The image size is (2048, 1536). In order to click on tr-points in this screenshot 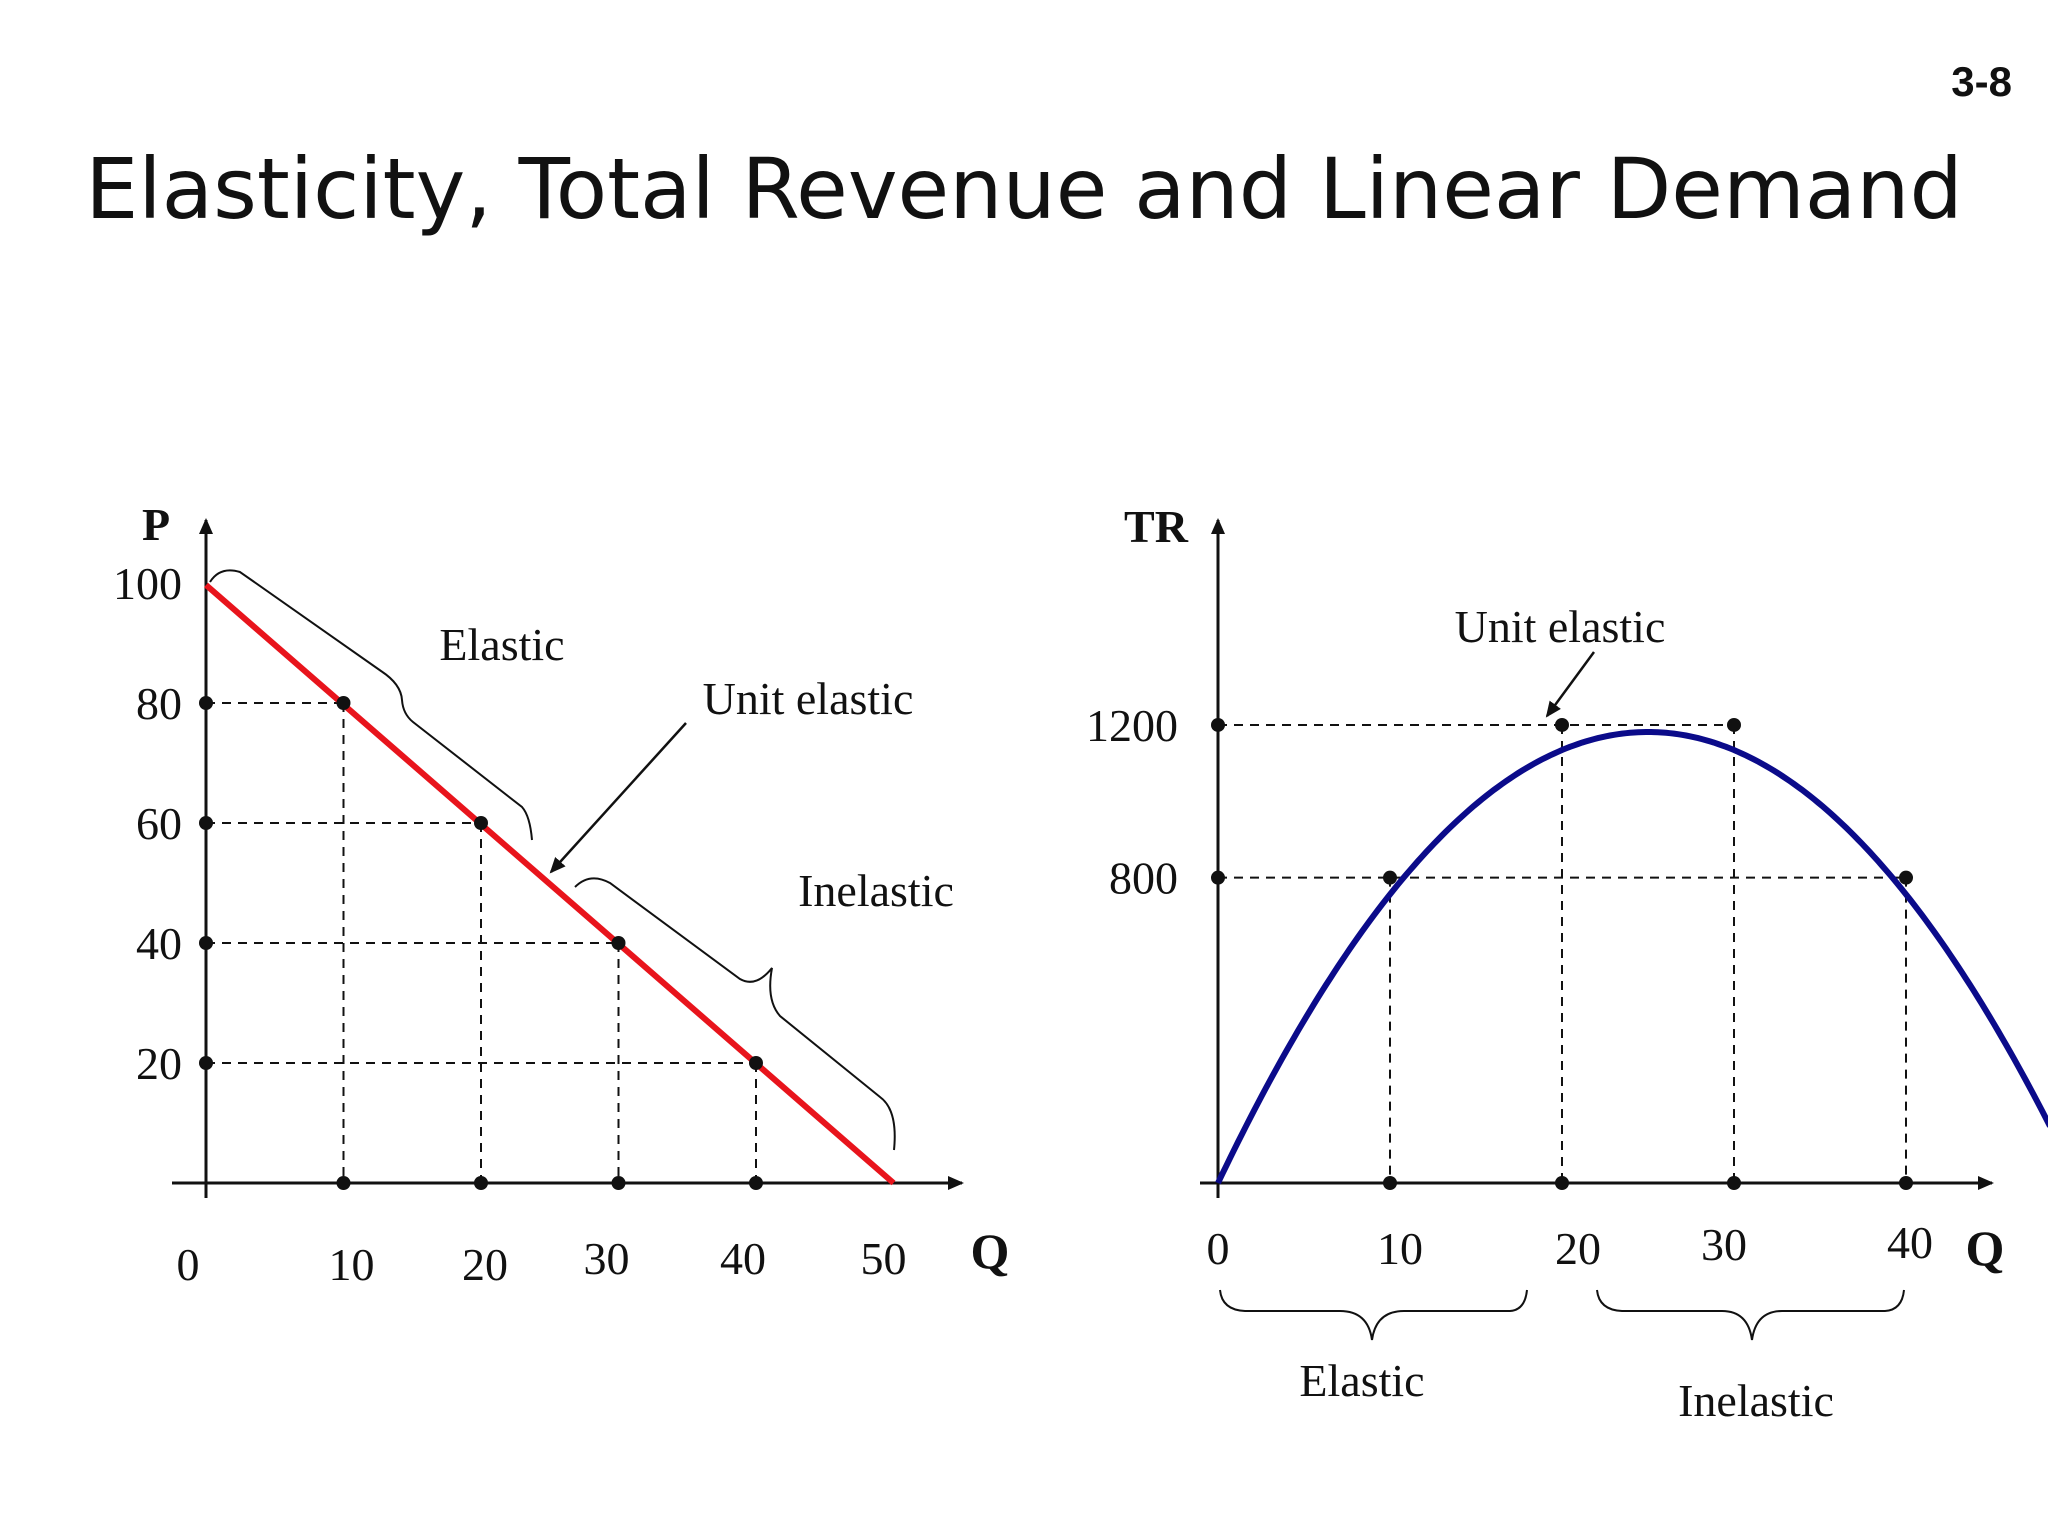, I will do `click(1562, 953)`.